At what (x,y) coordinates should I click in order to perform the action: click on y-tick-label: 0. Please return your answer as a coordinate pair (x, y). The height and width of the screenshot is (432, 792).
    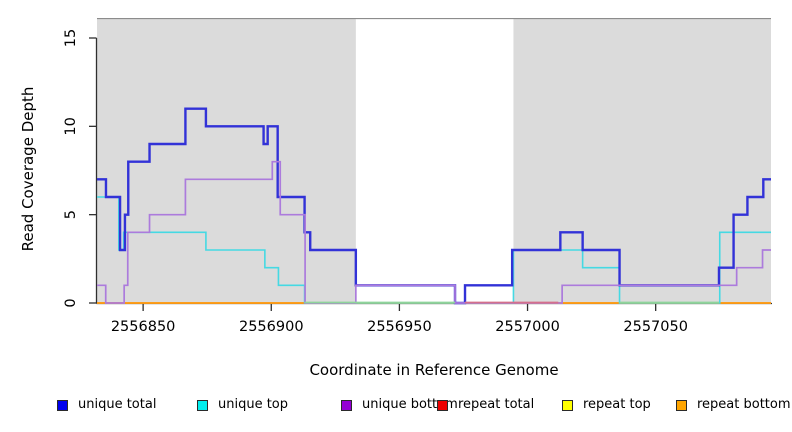
    Looking at the image, I should click on (71, 302).